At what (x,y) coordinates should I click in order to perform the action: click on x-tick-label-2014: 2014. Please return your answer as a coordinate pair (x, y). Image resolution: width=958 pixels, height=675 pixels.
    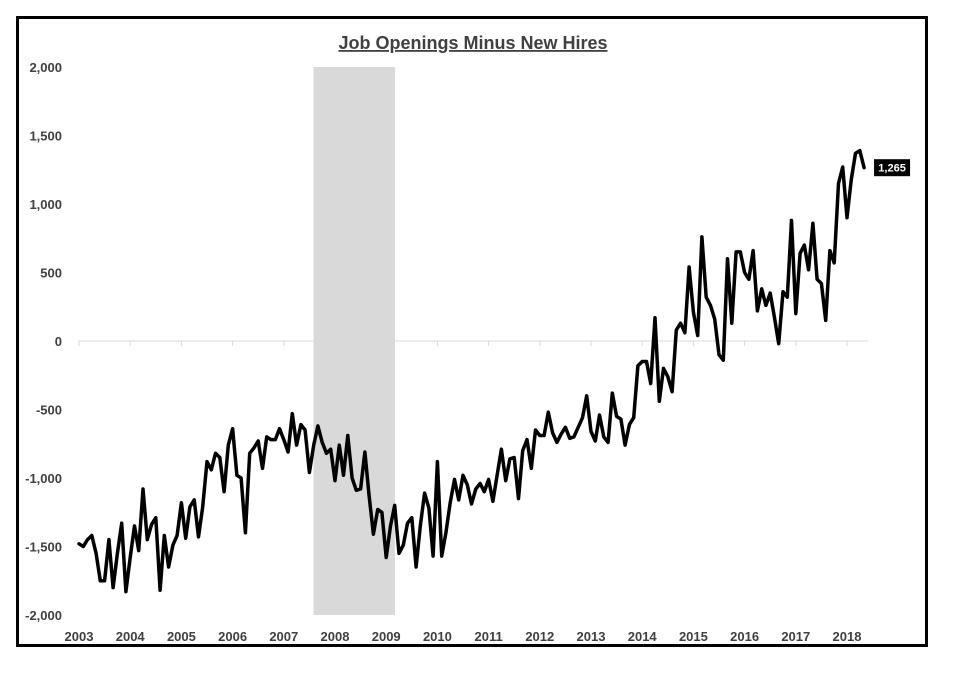
    Looking at the image, I should click on (643, 636).